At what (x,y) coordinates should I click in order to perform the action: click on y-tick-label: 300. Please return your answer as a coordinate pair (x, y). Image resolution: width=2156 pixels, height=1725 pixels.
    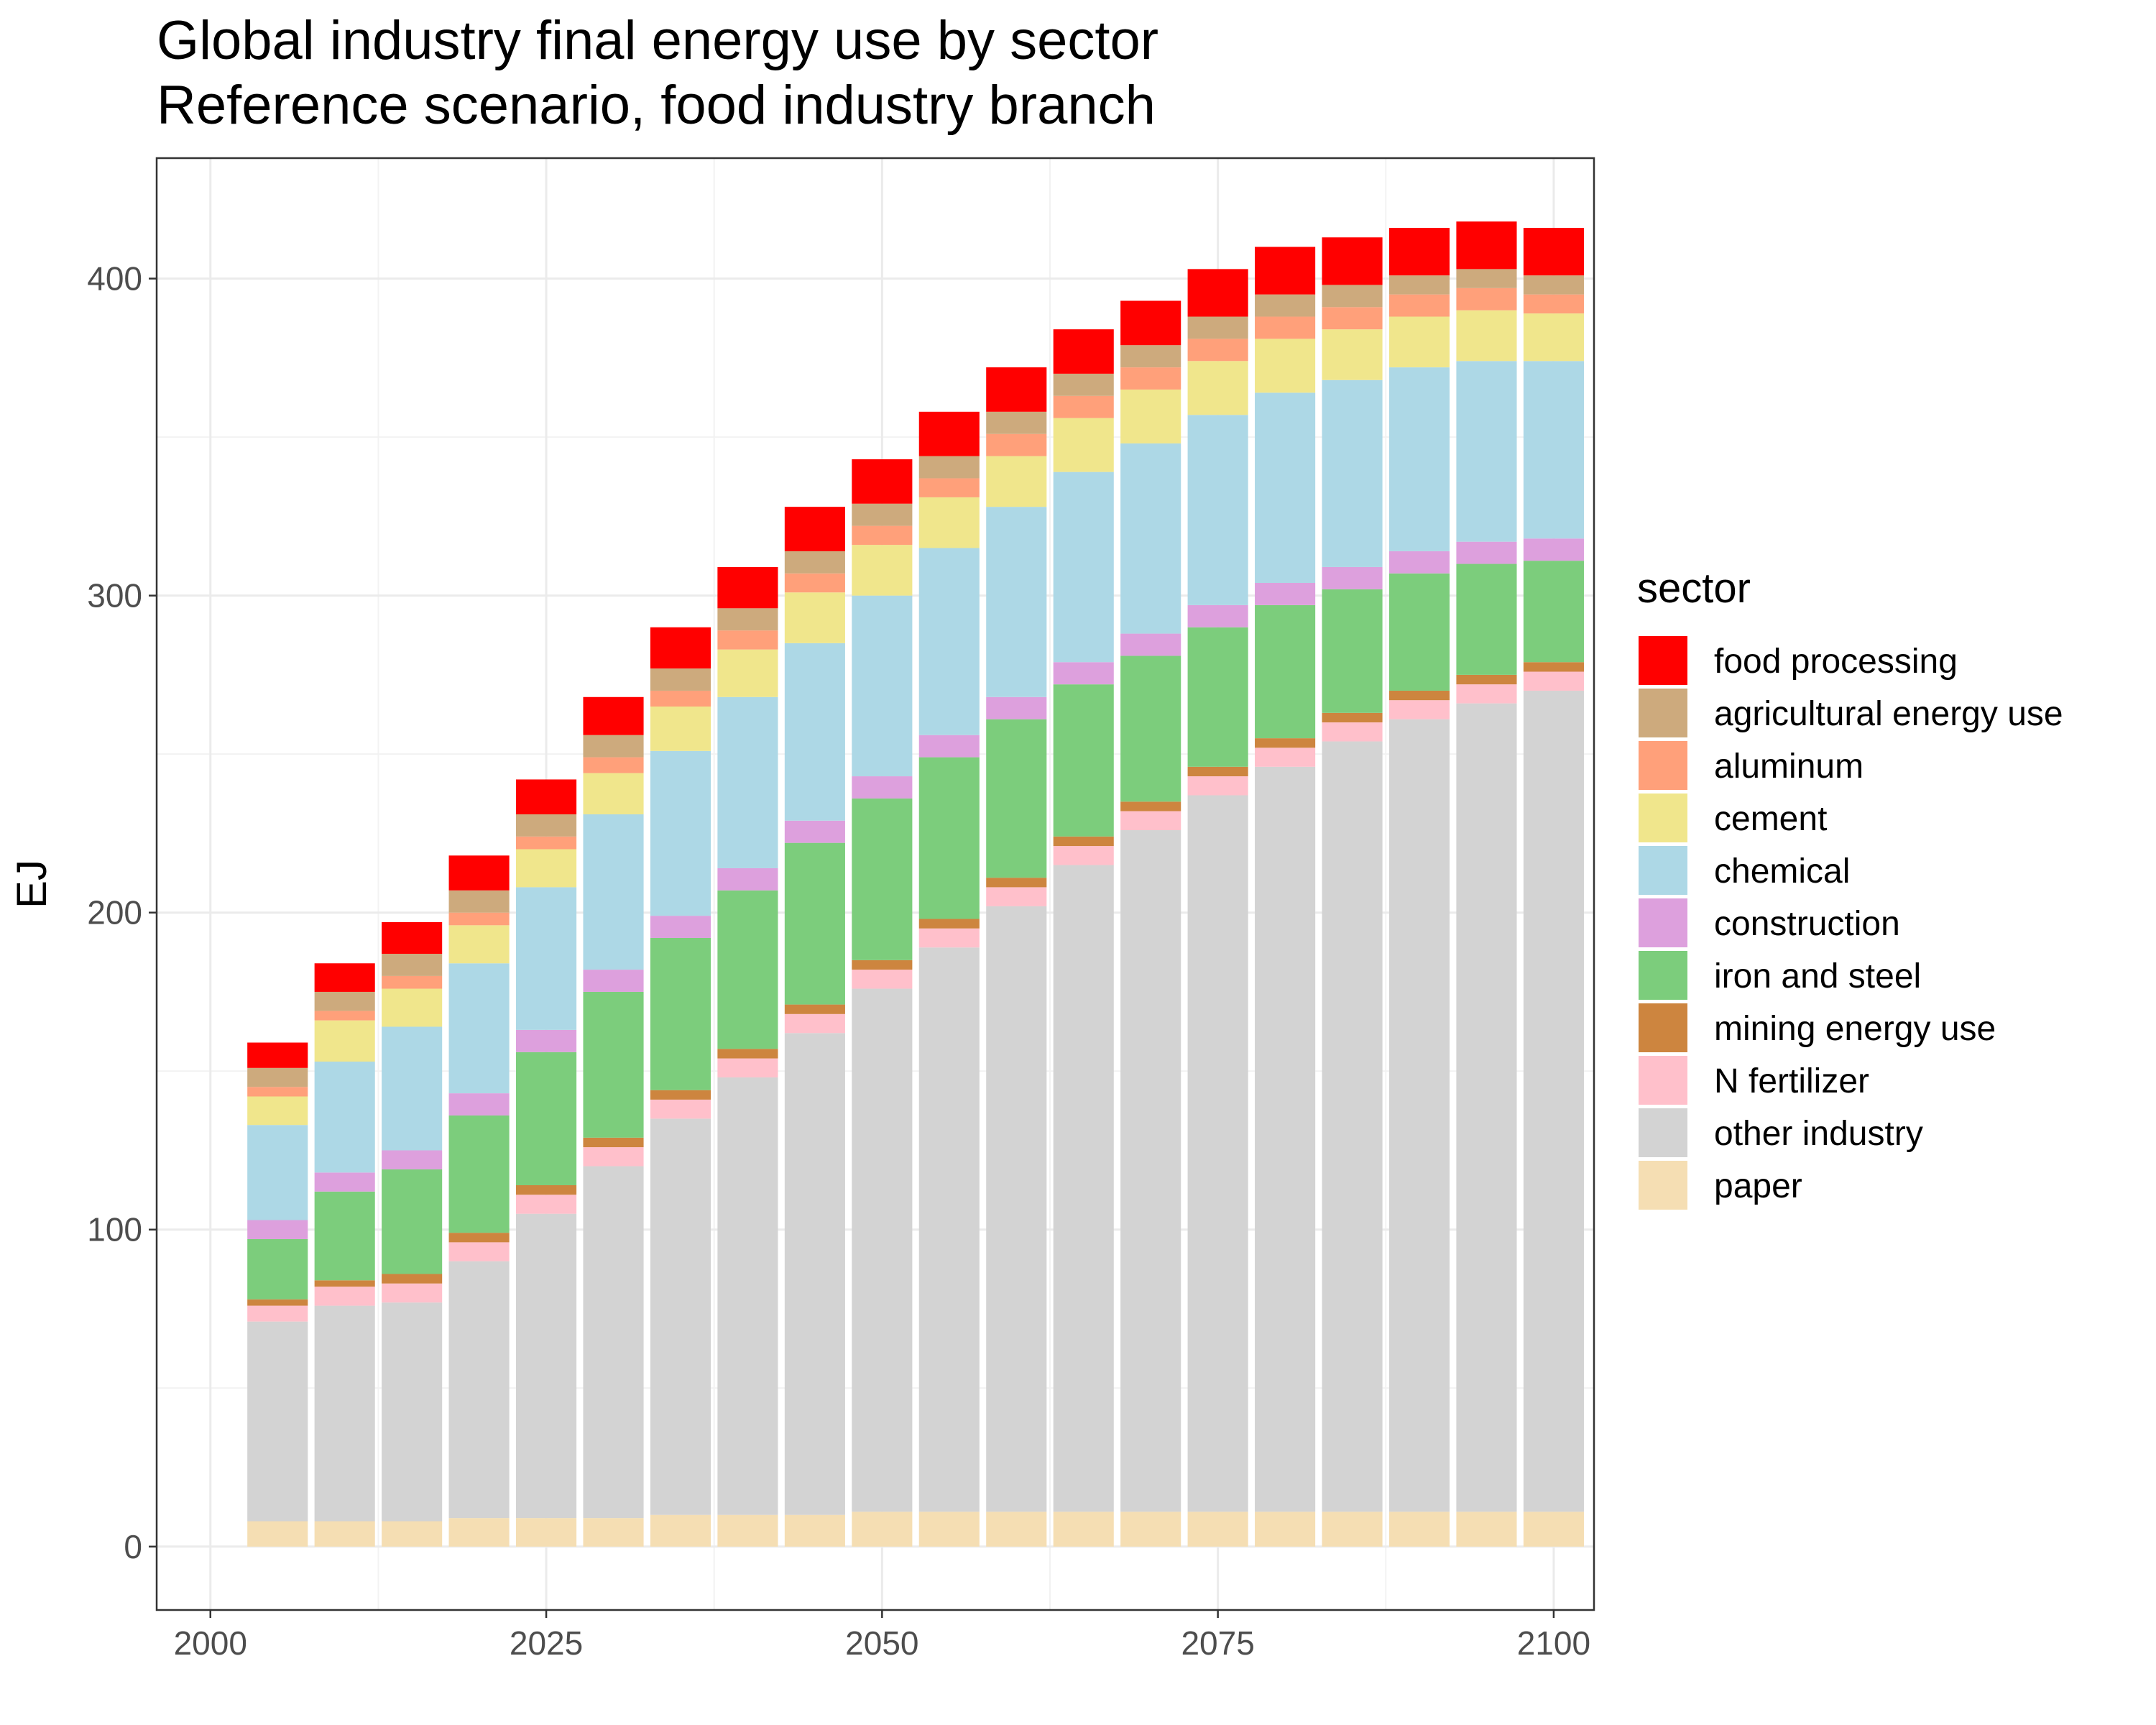
    Looking at the image, I should click on (115, 596).